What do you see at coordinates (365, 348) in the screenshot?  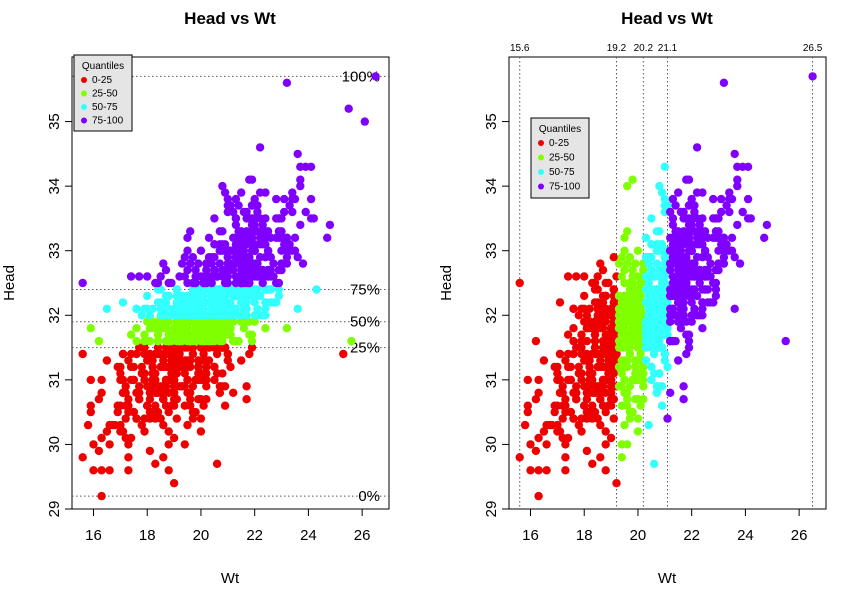 I see `quantile-label: 25%` at bounding box center [365, 348].